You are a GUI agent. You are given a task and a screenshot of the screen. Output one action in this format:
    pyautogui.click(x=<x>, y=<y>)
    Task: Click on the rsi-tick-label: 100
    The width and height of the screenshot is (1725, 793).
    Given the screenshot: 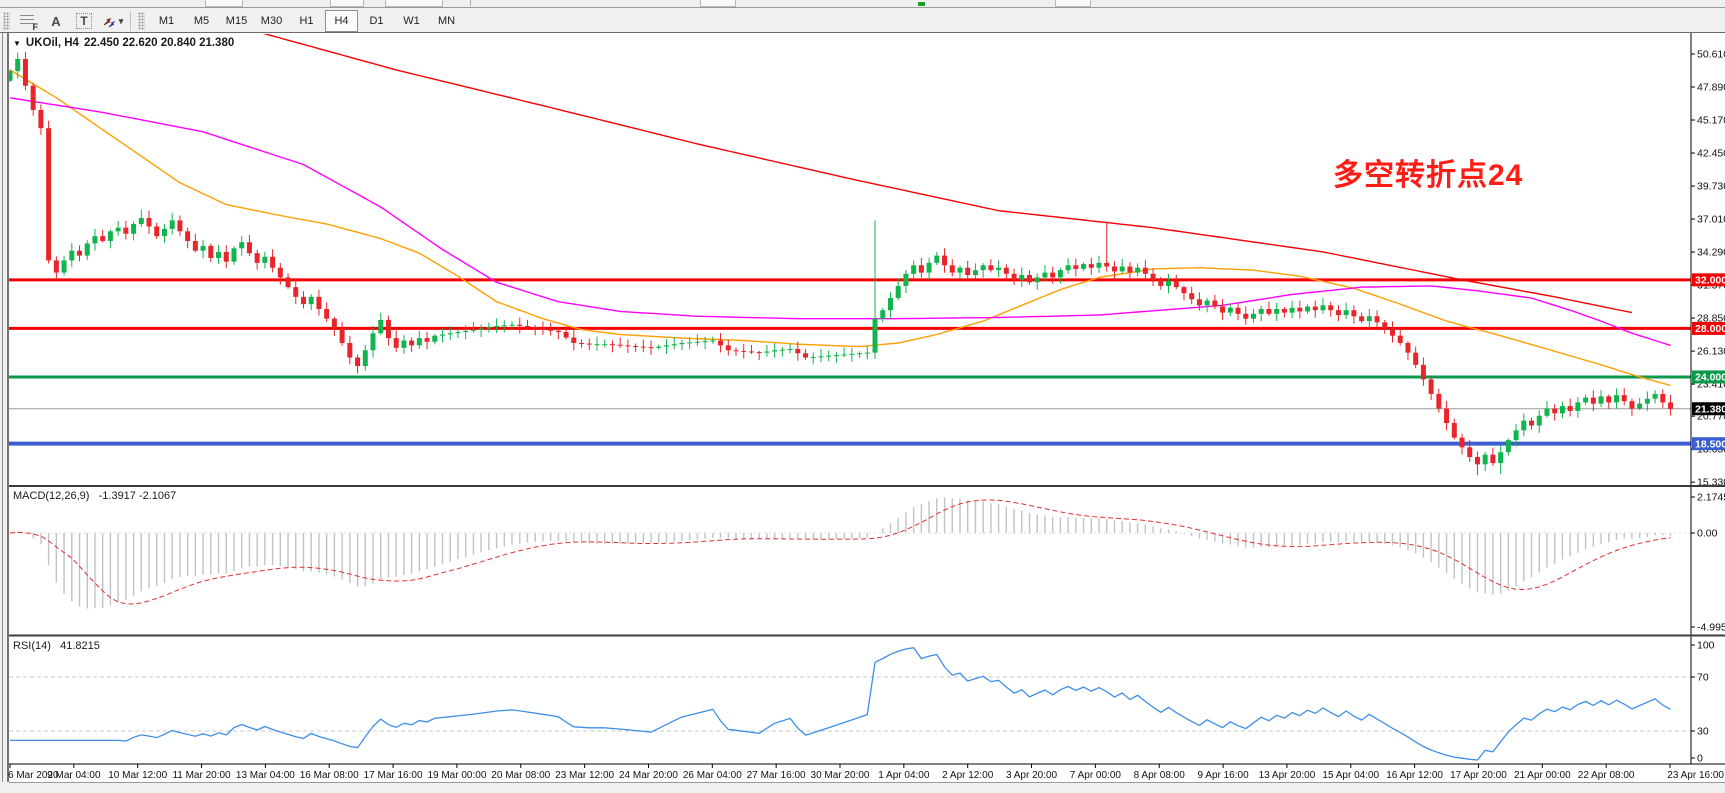 What is the action you would take?
    pyautogui.click(x=1706, y=646)
    